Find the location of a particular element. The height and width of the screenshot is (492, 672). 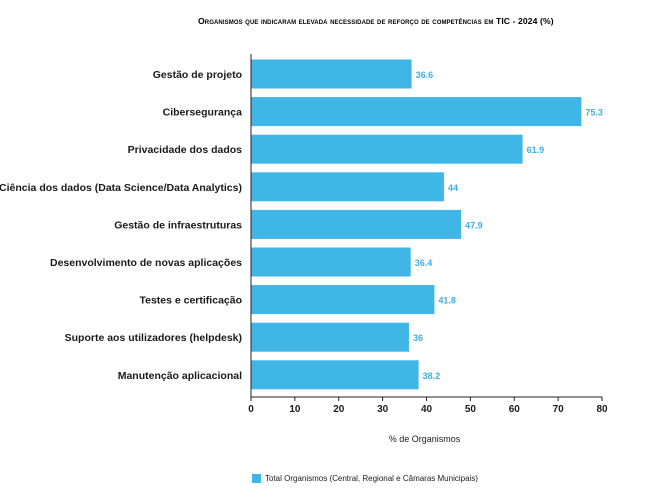

category-label: Manutenção aplicacional is located at coordinates (180, 376).